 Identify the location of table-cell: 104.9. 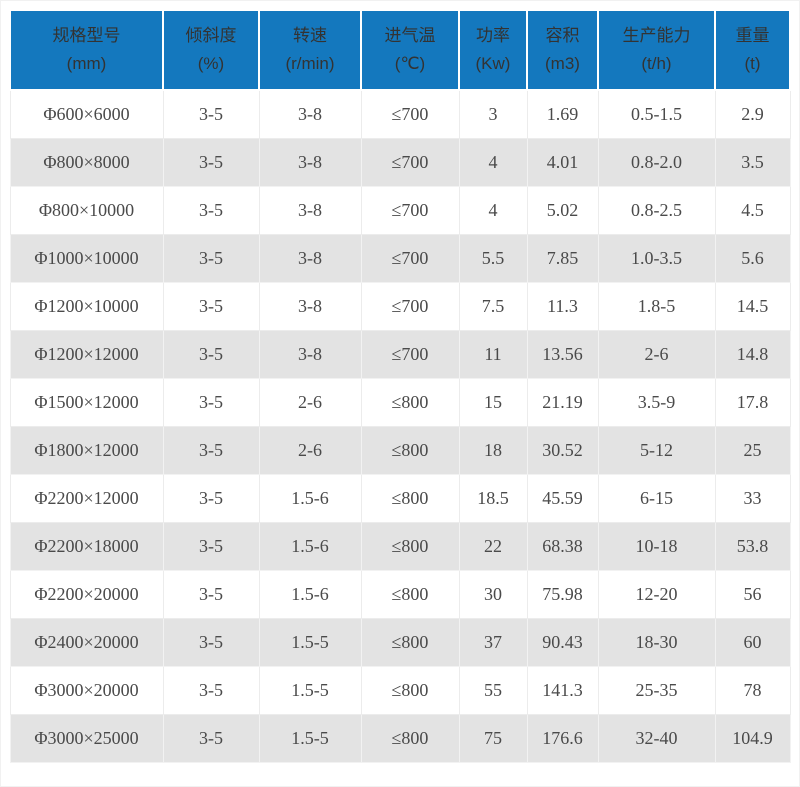
(752, 738).